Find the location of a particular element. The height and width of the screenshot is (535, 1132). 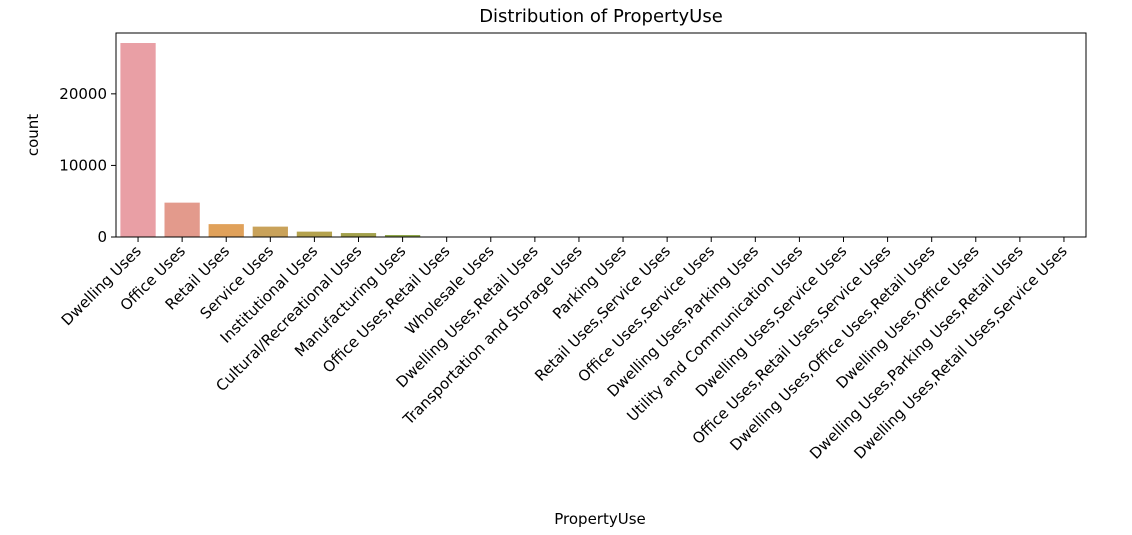

y-tick-label: 10000 is located at coordinates (83, 165).